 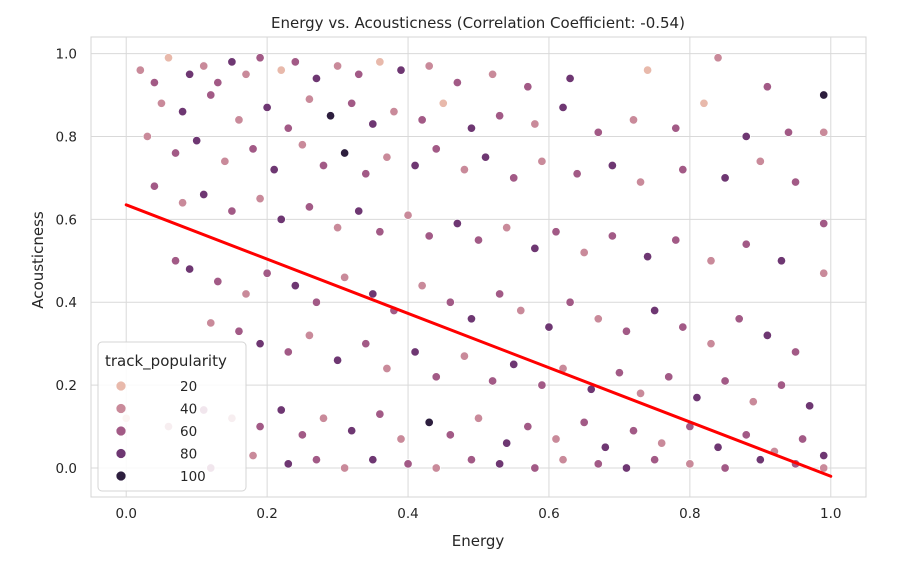 What do you see at coordinates (548, 514) in the screenshot?
I see `x-tick-label: 0.6` at bounding box center [548, 514].